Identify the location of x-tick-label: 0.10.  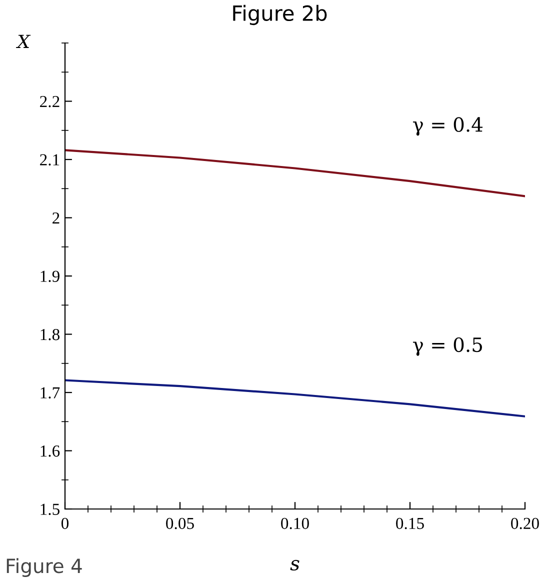
(295, 524).